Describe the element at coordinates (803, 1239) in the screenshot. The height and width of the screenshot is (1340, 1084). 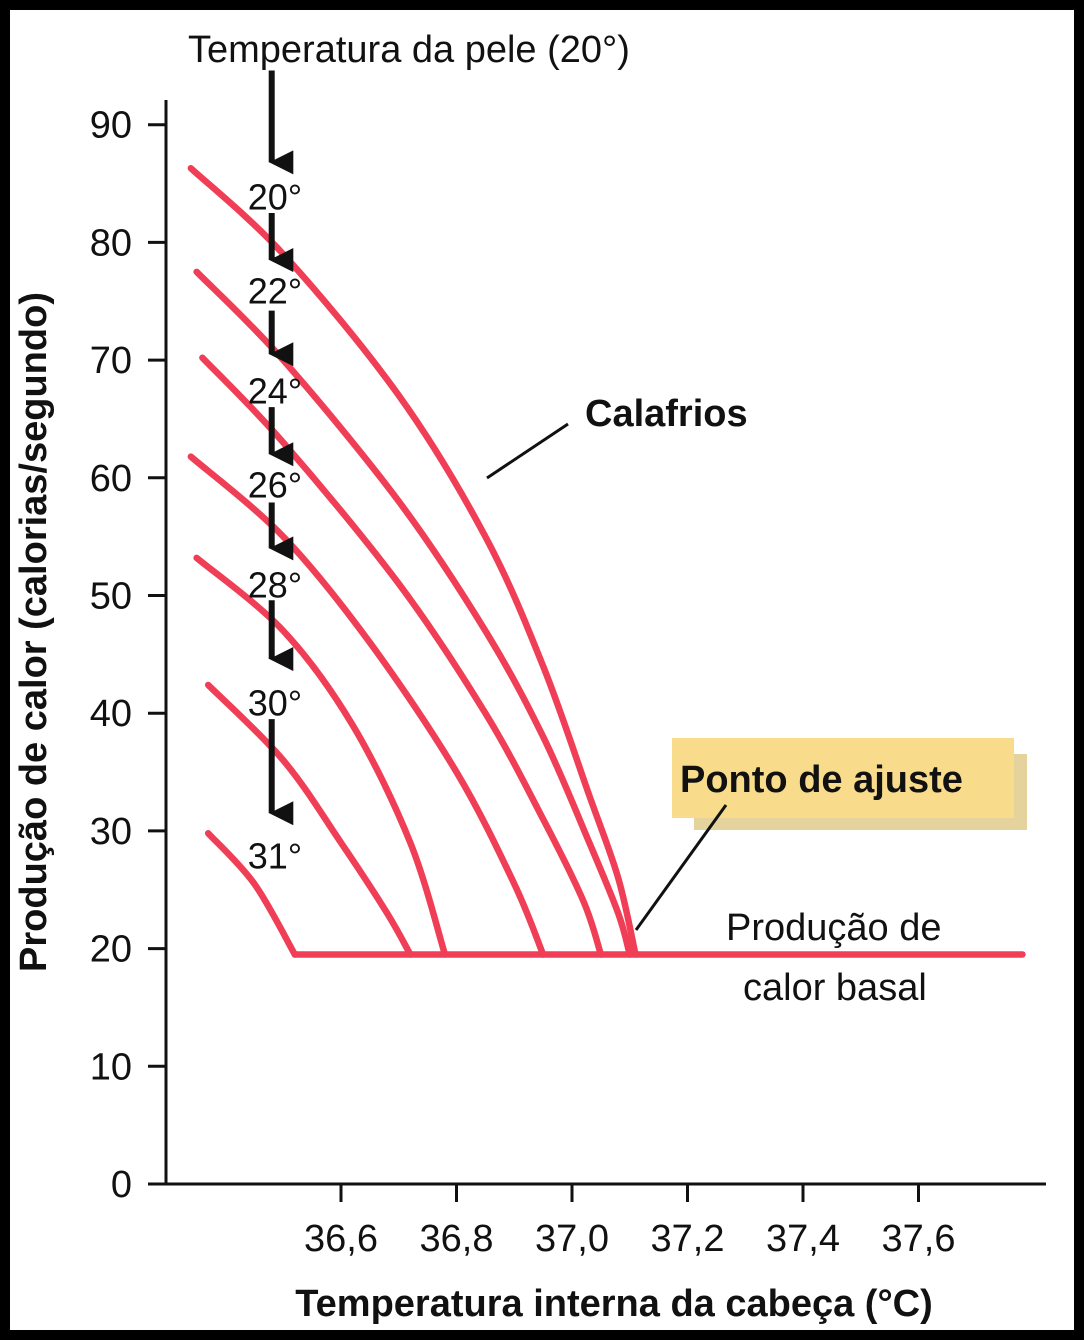
I see `x-tick-label: 37,4` at that location.